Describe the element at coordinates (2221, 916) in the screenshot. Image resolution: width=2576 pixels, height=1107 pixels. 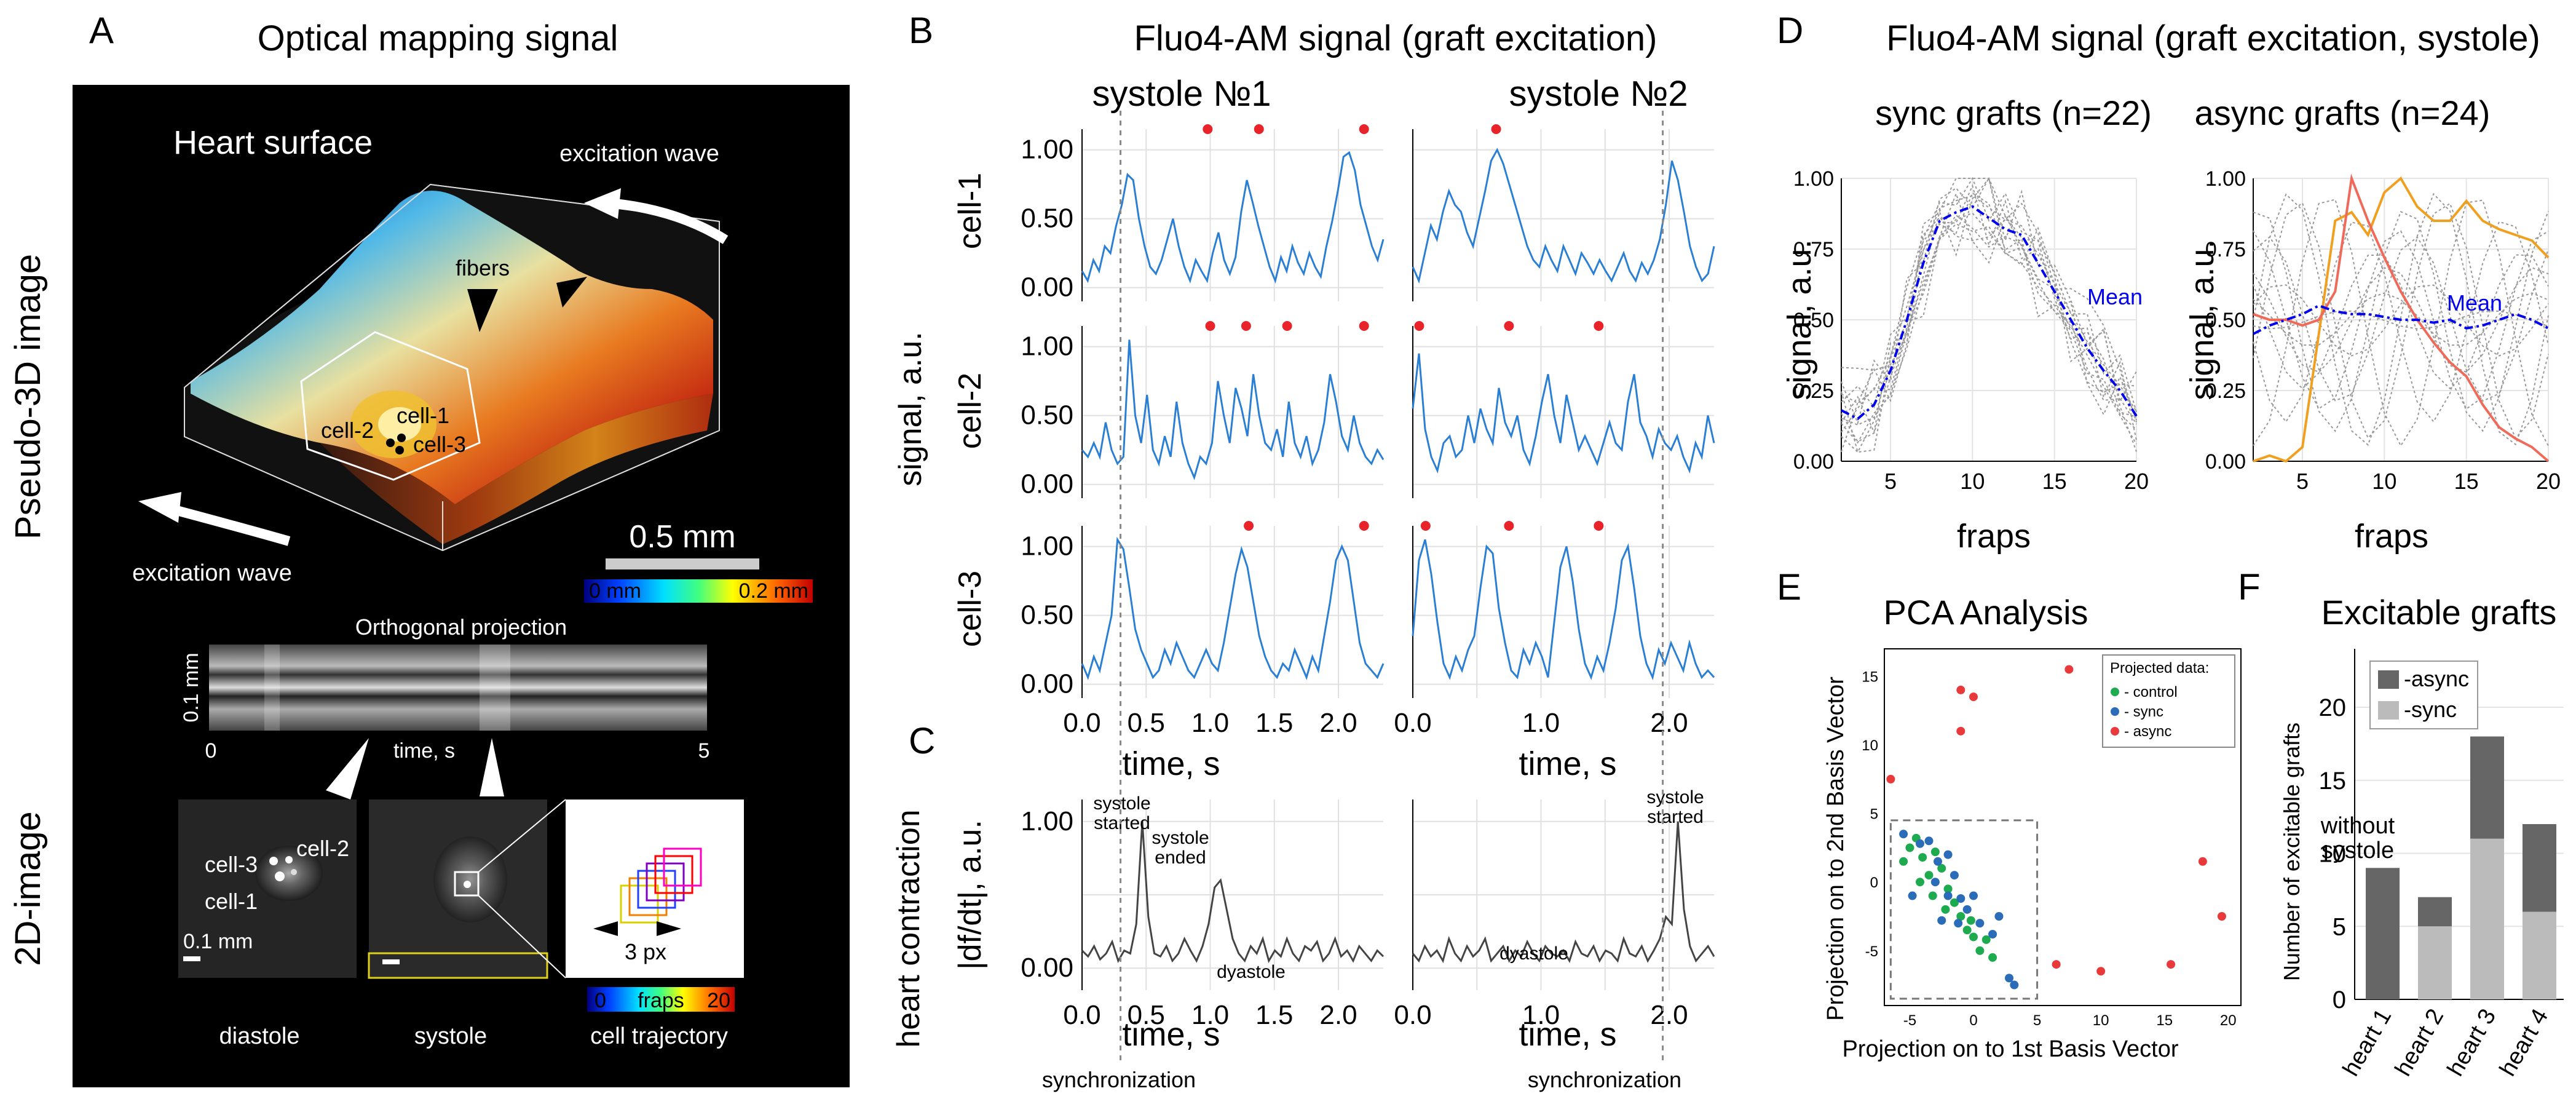
I see `point-async` at that location.